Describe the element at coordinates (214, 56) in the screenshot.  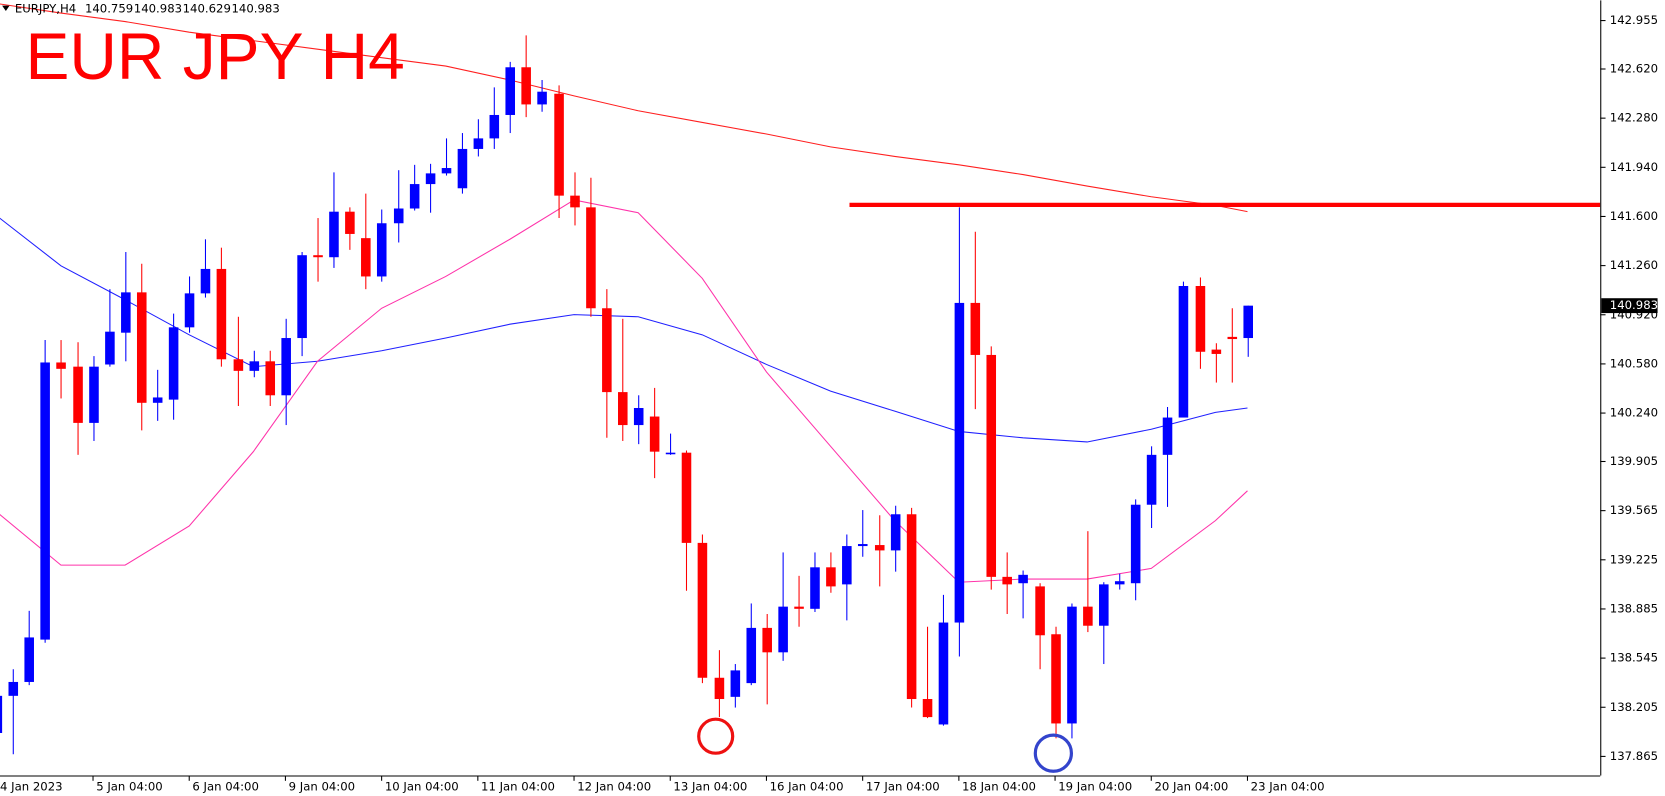
I see `chart-title: EUR JPY H4` at that location.